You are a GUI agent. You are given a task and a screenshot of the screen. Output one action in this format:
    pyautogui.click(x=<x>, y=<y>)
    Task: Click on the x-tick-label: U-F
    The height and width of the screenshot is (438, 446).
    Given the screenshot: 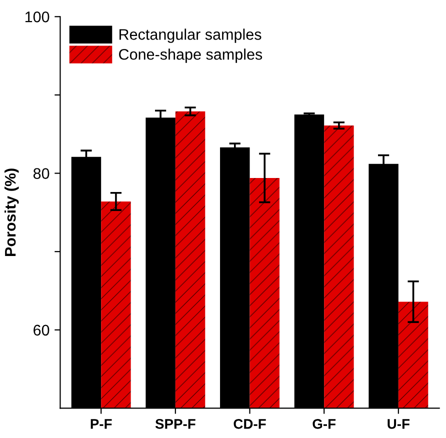 What is the action you would take?
    pyautogui.click(x=399, y=424)
    